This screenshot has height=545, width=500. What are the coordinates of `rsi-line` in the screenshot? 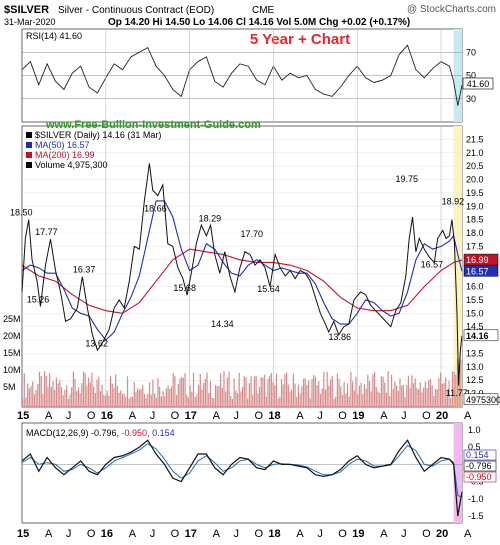 It's located at (242, 75).